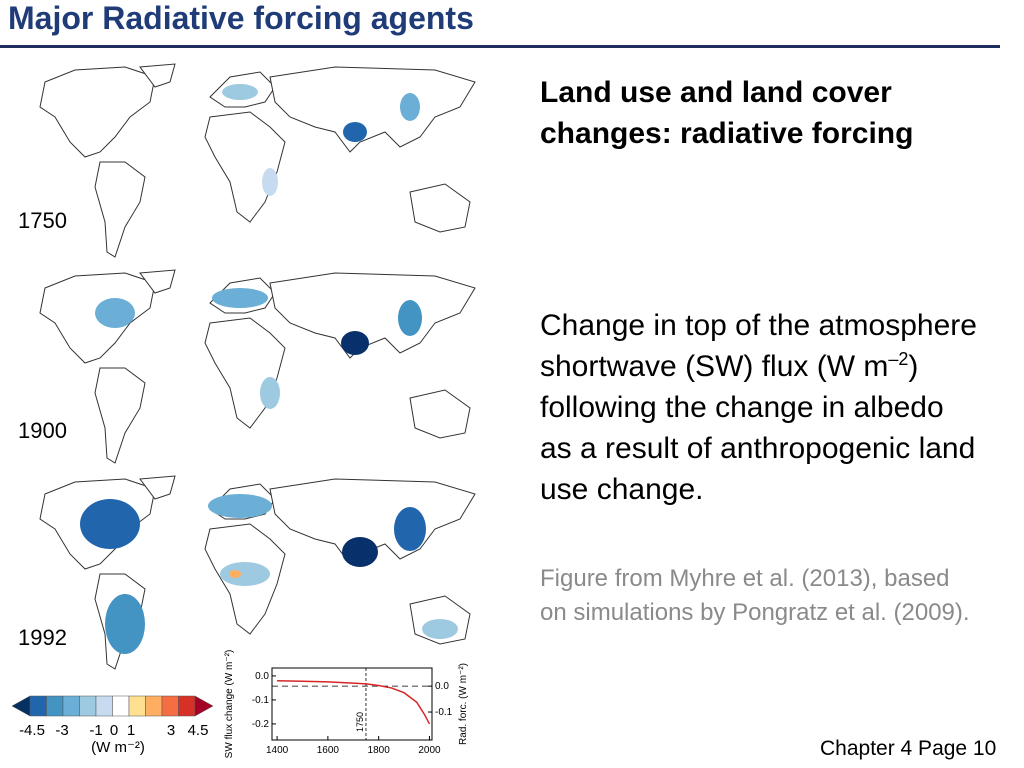 This screenshot has width=1024, height=768. What do you see at coordinates (95, 730) in the screenshot?
I see `colorbar-tick-label: -1` at bounding box center [95, 730].